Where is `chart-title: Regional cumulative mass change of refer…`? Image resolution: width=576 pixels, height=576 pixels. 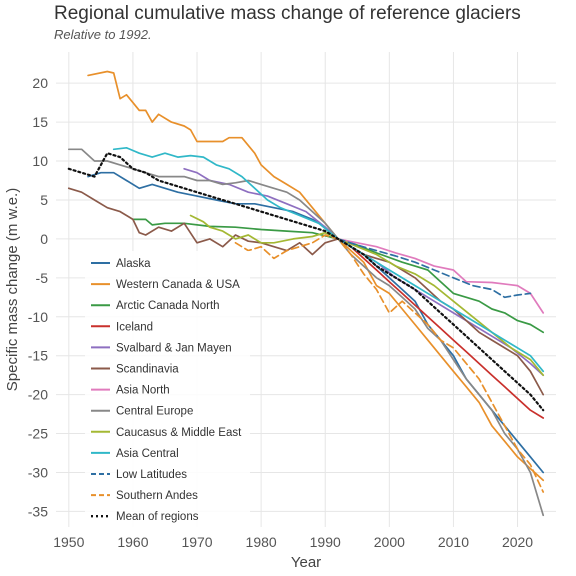 chart-title: Regional cumulative mass change of refer… is located at coordinates (287, 13).